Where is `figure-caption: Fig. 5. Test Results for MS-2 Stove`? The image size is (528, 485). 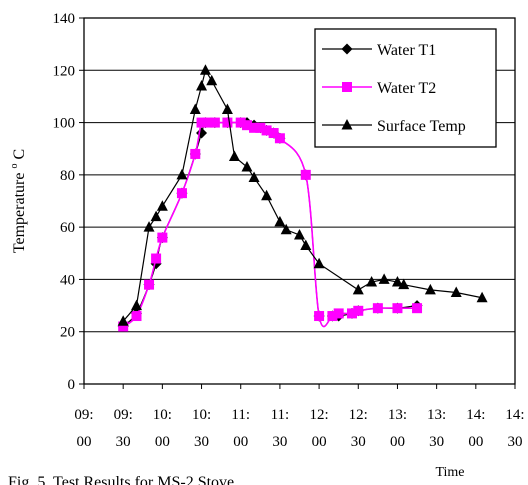 figure-caption: Fig. 5. Test Results for MS-2 Stove is located at coordinates (121, 479).